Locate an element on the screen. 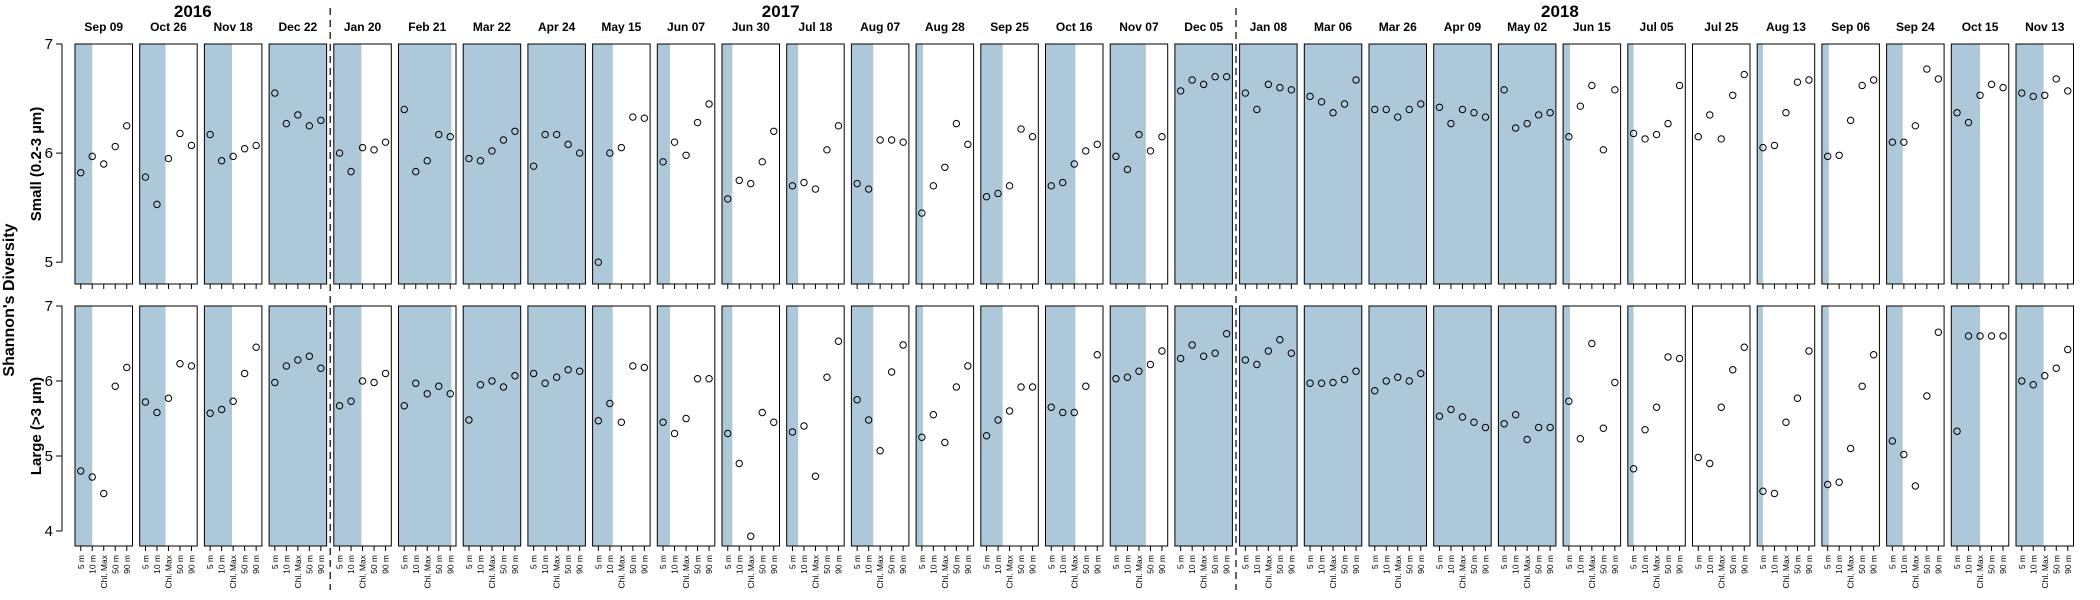  y-axes: 5 6 7 4 5 6 7 is located at coordinates (54, 288).